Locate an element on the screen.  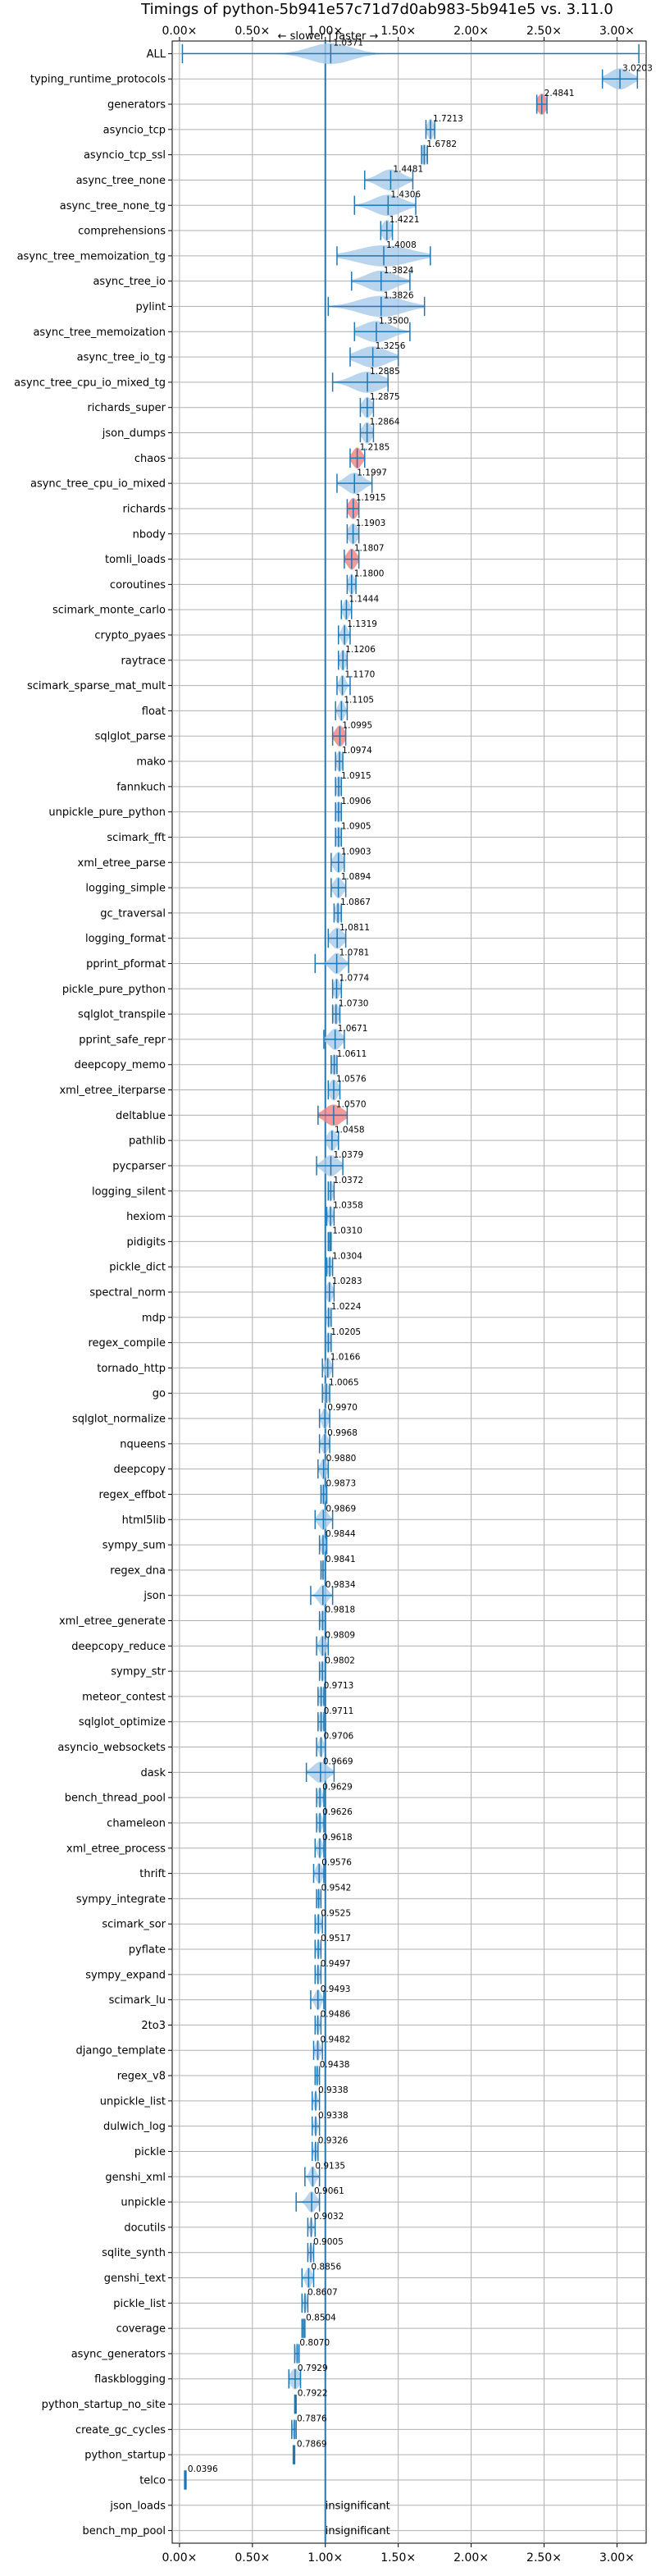
data-label: 1.0283 is located at coordinates (347, 1282).